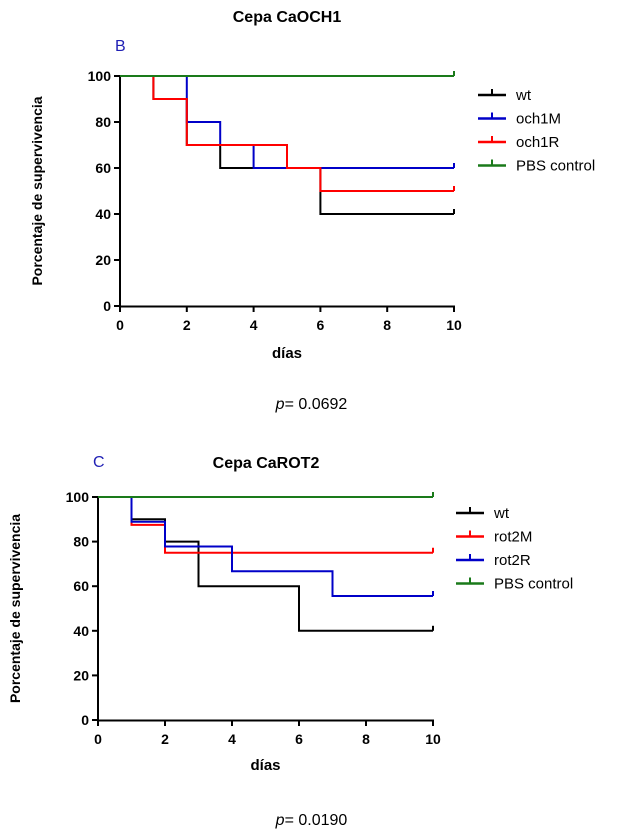 Image resolution: width=623 pixels, height=839 pixels. What do you see at coordinates (280, 820) in the screenshot?
I see `p-value-2-label: p` at bounding box center [280, 820].